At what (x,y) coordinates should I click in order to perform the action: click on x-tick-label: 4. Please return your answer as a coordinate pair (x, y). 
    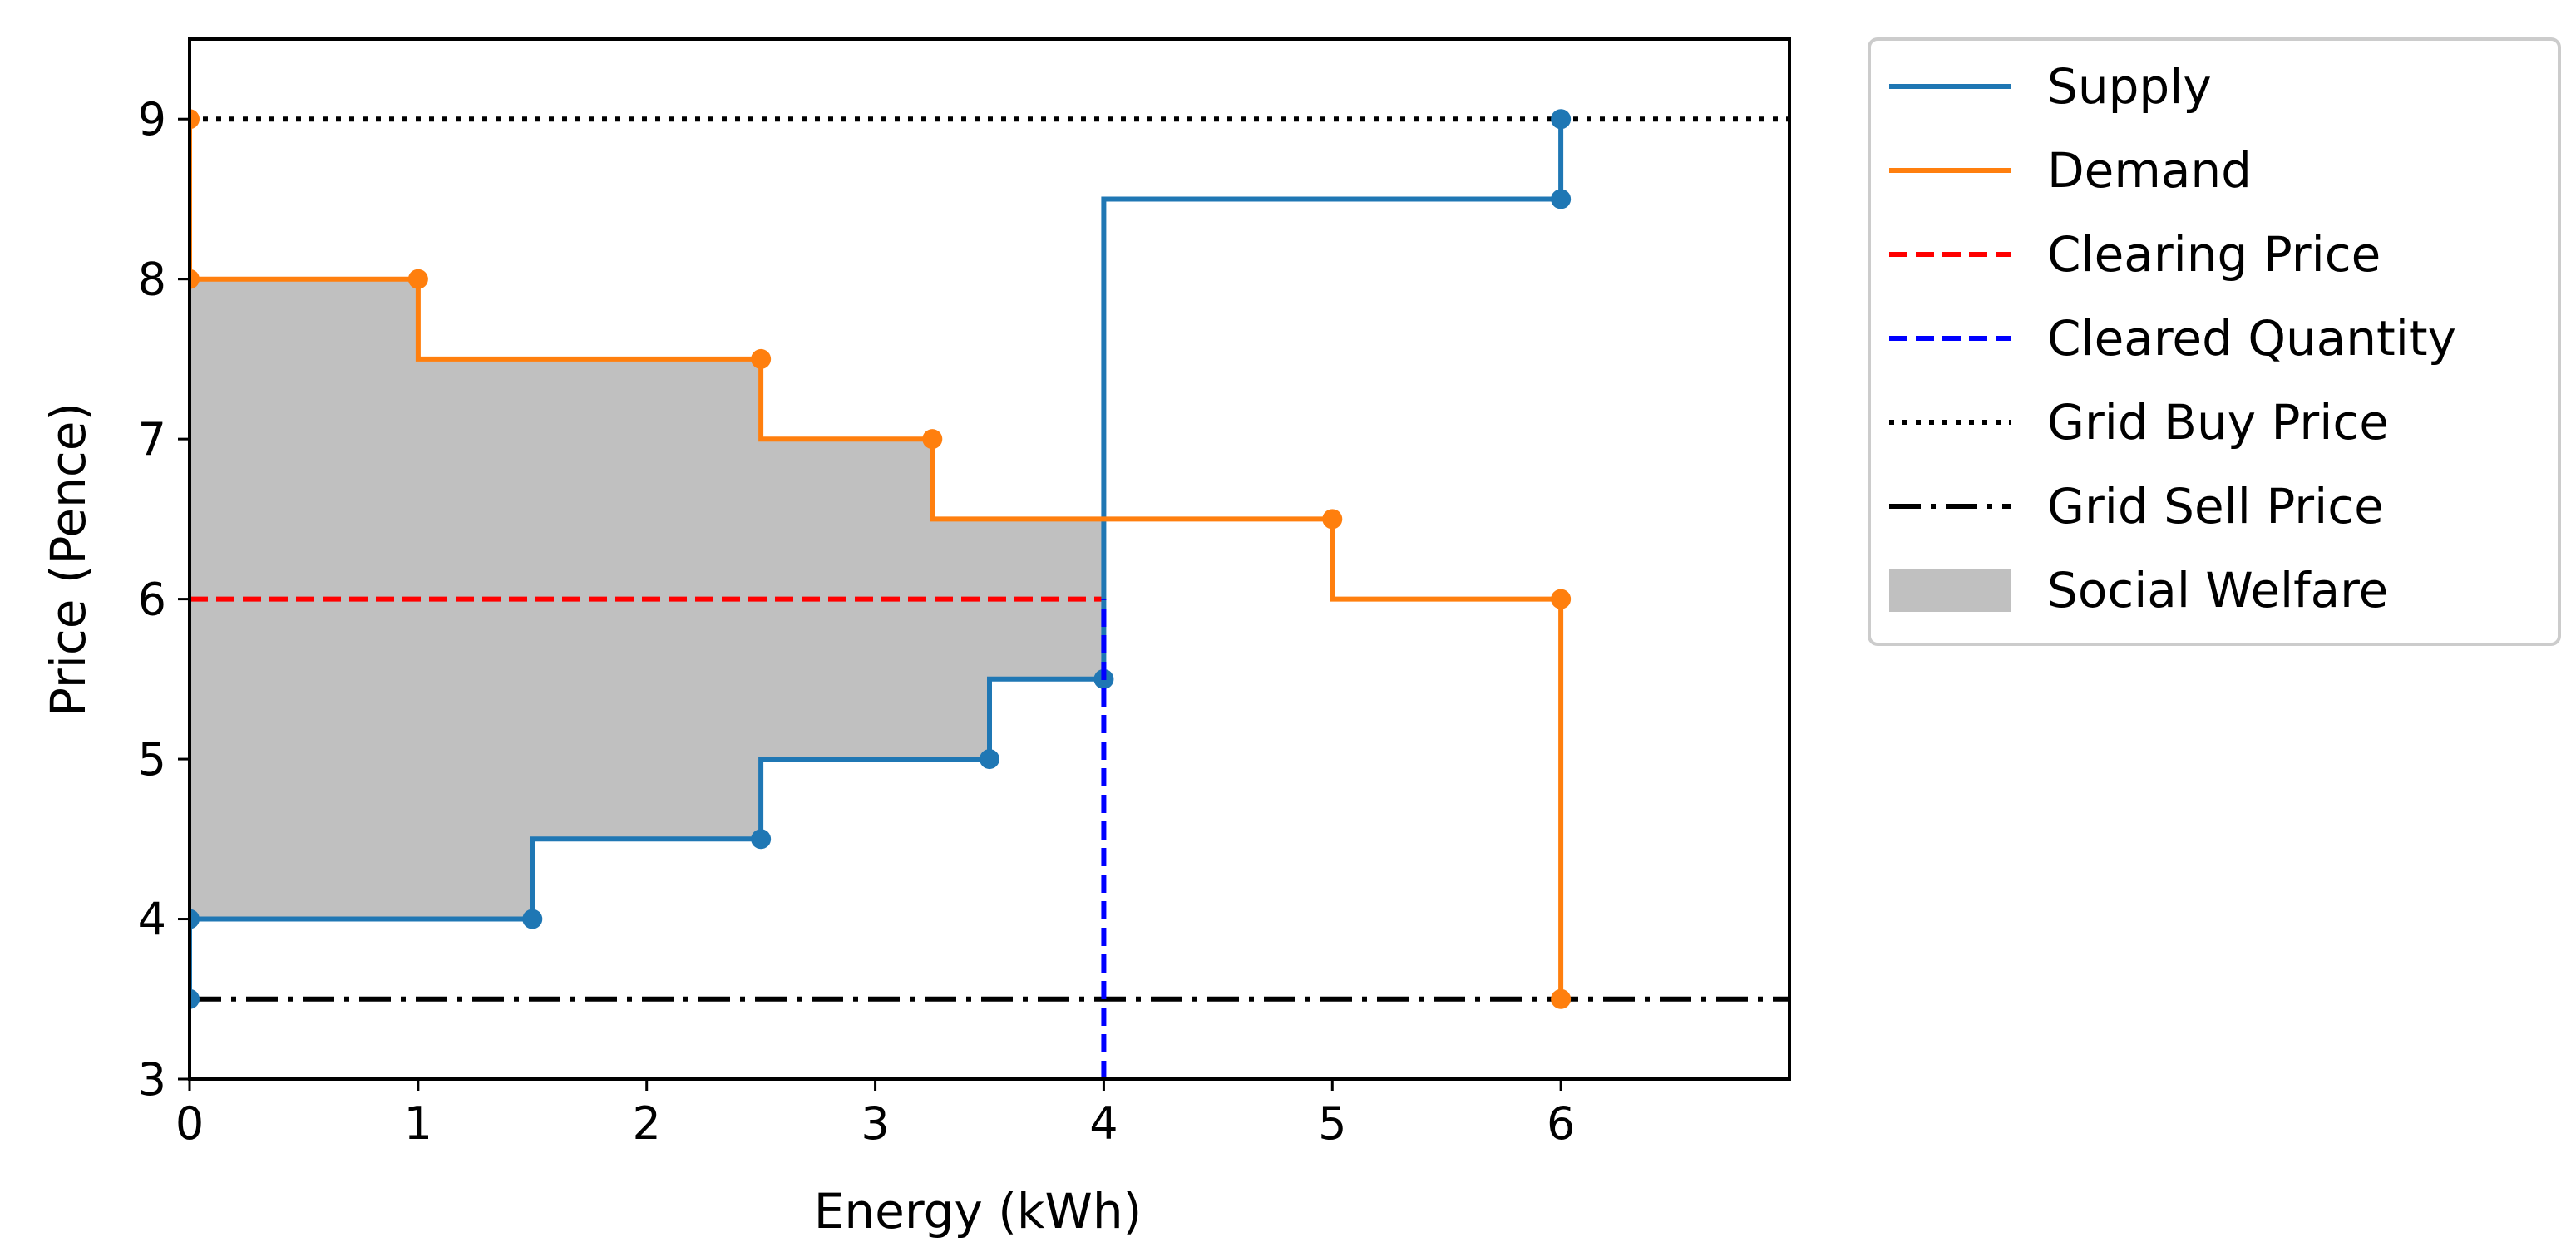
    Looking at the image, I should click on (1103, 1123).